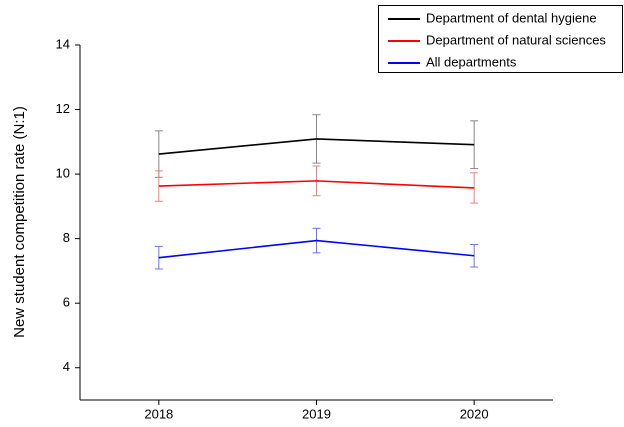 This screenshot has height=427, width=624. What do you see at coordinates (66, 237) in the screenshot?
I see `y-tick-label: 8` at bounding box center [66, 237].